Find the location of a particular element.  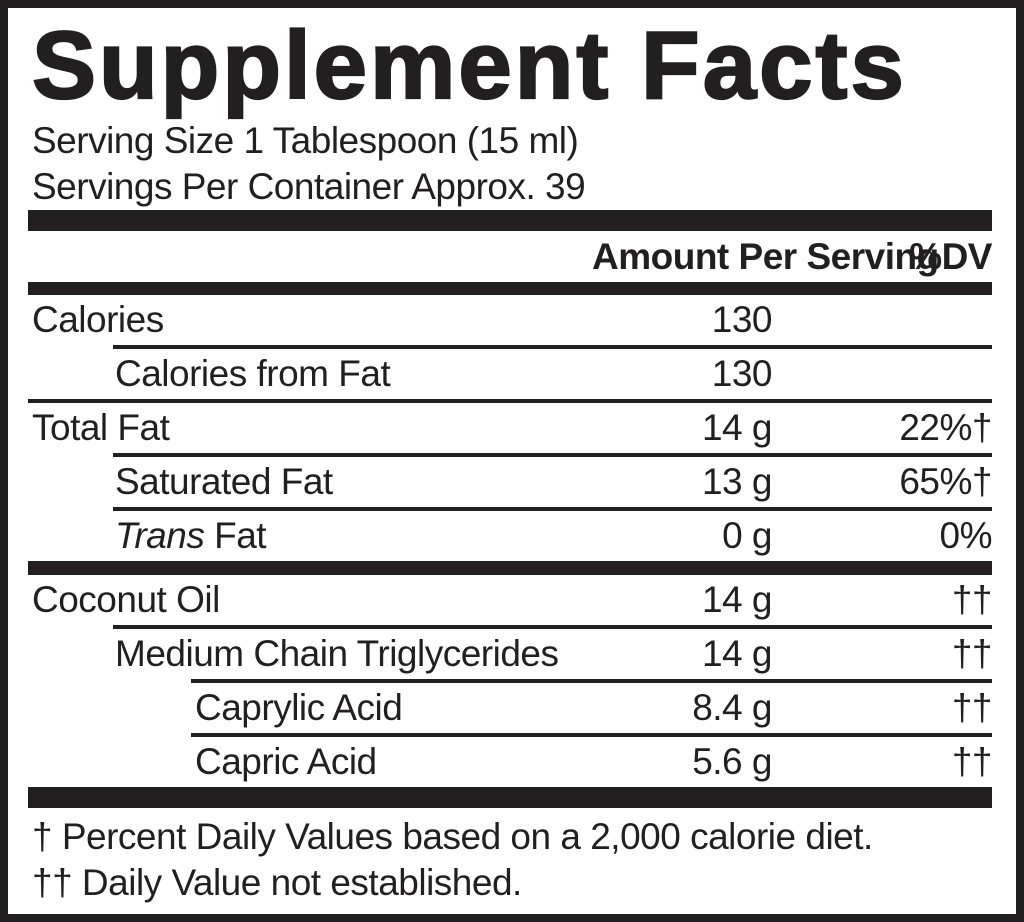

row-trans-fat: Trans Fat 0 g 0% is located at coordinates (510, 536).